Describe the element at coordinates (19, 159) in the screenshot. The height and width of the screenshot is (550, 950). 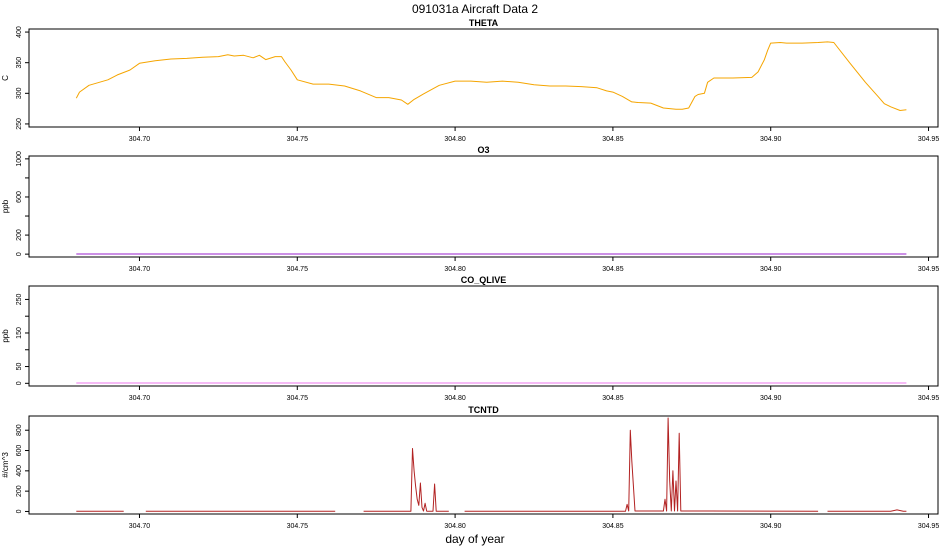
I see `y-tick-label: 1000` at that location.